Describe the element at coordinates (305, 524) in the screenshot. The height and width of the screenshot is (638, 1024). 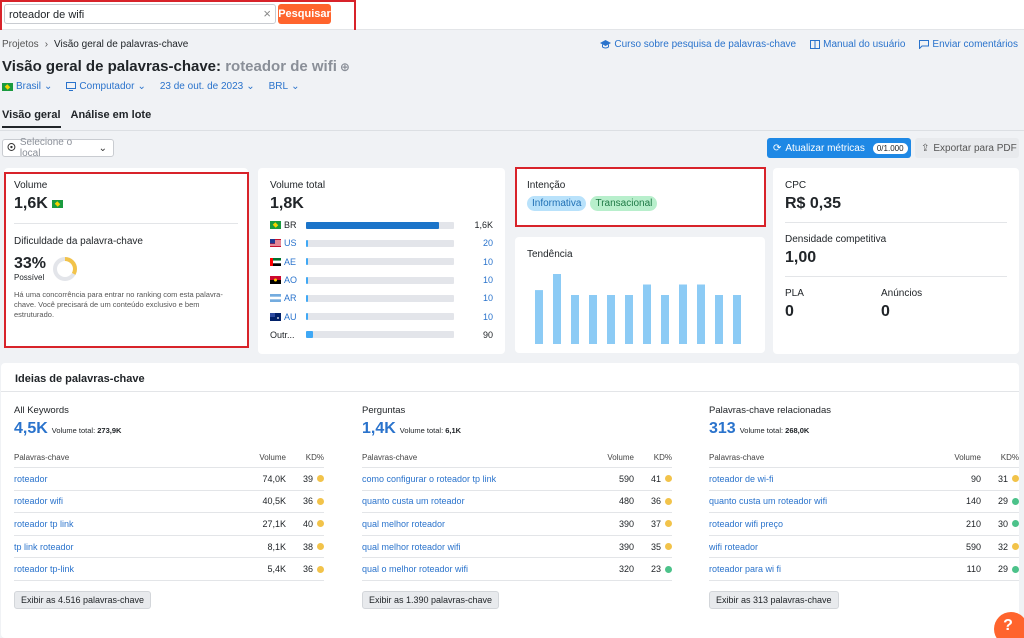
I see `keyword-kd: 40` at that location.